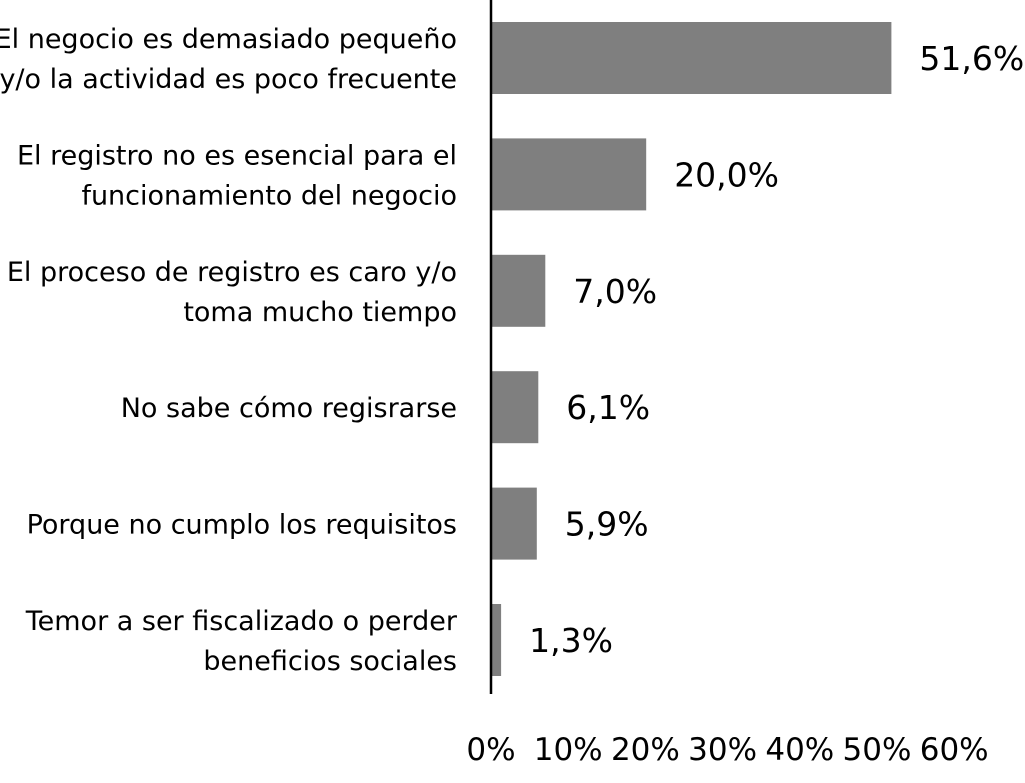 Image resolution: width=1025 pixels, height=783 pixels. Describe the element at coordinates (242, 525) in the screenshot. I see `category-label-4-line-0: Porque no cumplo los requisitos` at that location.